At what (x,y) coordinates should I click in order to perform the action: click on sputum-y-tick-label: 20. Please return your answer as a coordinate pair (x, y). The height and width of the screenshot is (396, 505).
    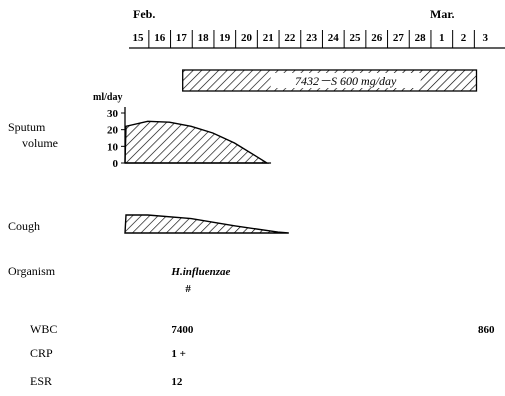
    Looking at the image, I should click on (113, 131).